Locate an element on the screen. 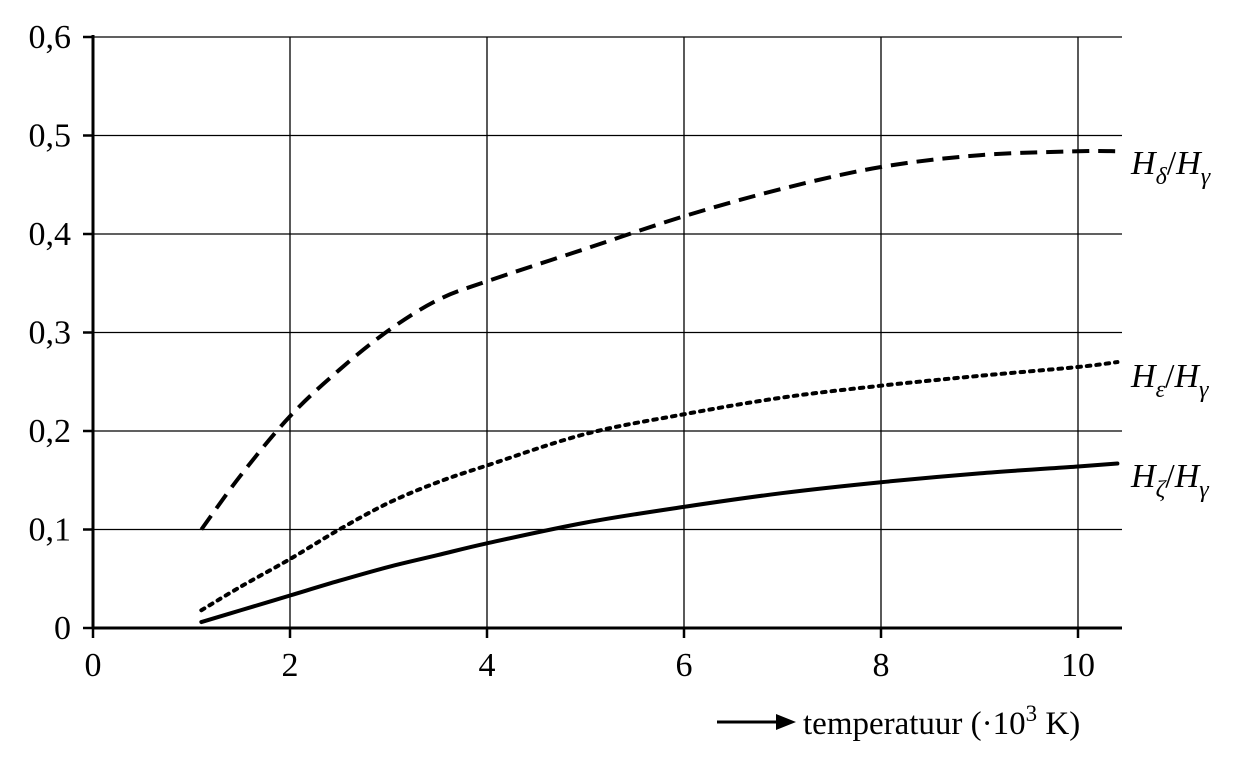  series-label: Hζ/Hγ is located at coordinates (1169, 480).